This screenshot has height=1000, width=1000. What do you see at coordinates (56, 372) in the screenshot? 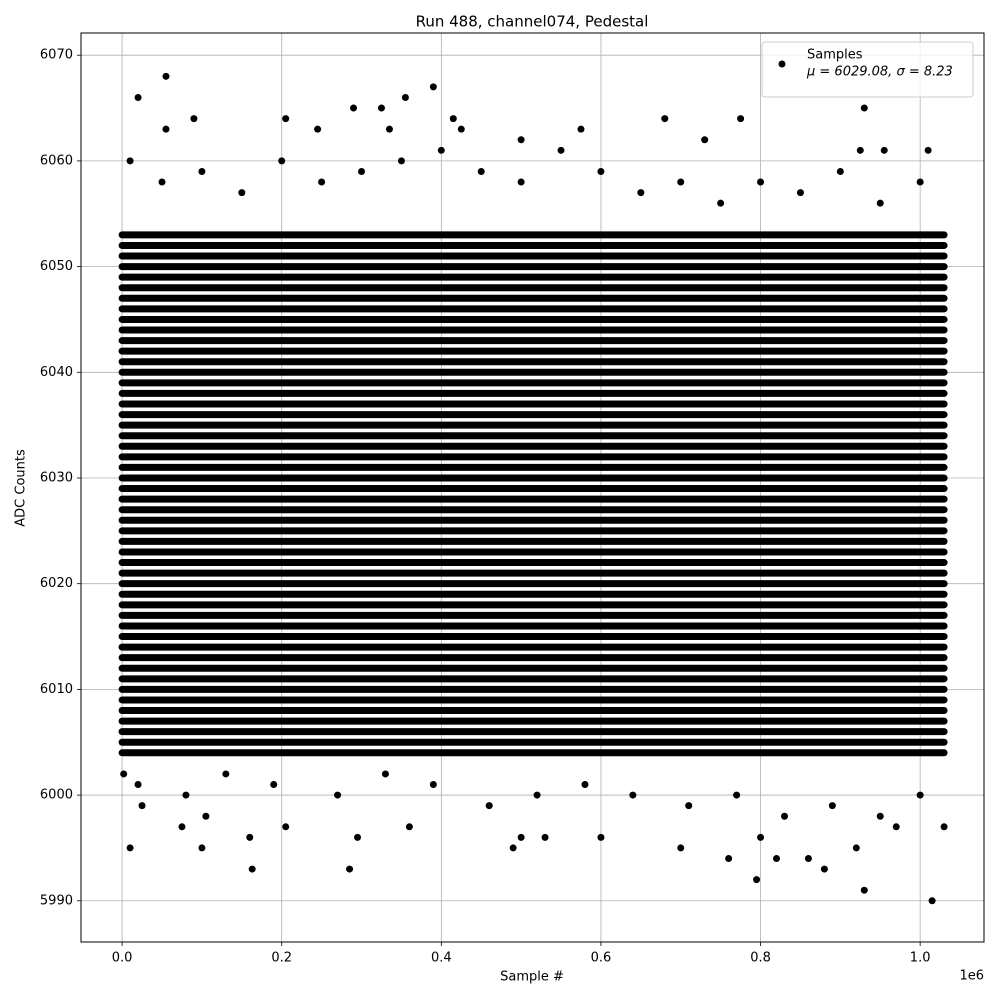
I see `y-tick-label: 6040` at bounding box center [56, 372].